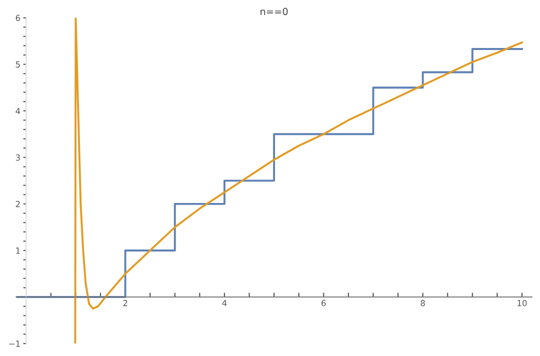 Image resolution: width=540 pixels, height=356 pixels. I want to click on y-tick-label: 6, so click(18, 18).